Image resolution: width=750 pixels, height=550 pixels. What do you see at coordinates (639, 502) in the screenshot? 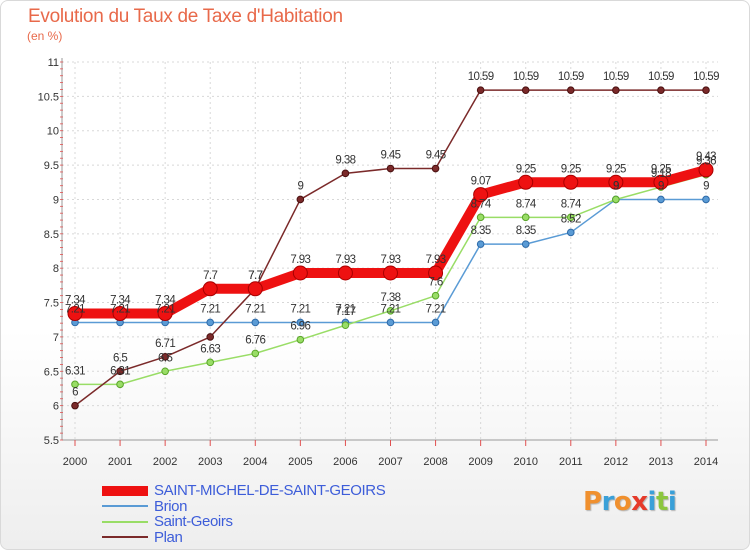
I see `logo-letter: x` at bounding box center [639, 502].